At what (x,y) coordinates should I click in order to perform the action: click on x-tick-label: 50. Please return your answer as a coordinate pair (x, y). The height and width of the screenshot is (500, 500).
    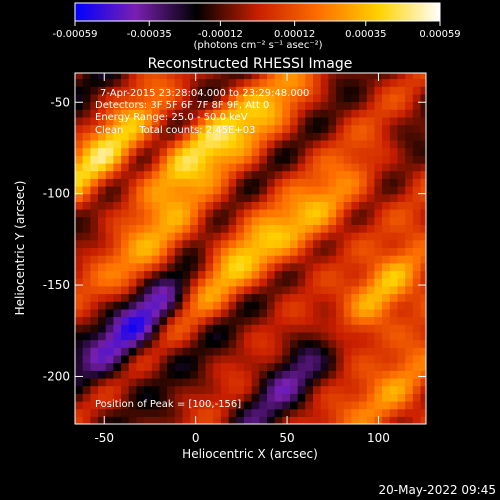
    Looking at the image, I should click on (286, 438).